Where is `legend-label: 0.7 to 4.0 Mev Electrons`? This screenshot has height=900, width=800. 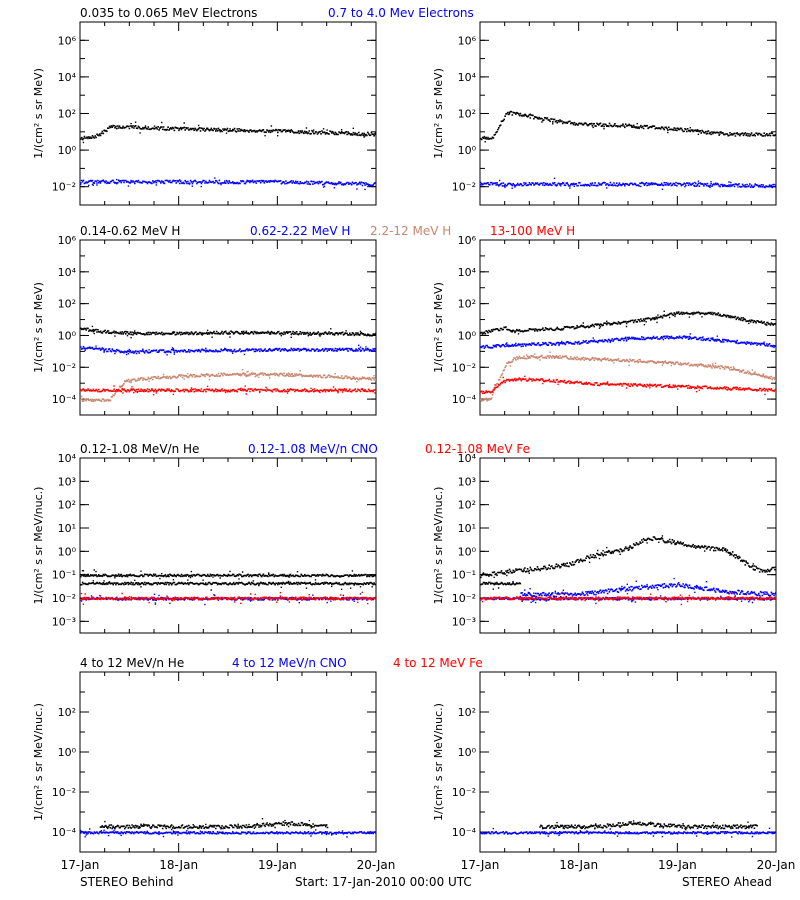 legend-label: 0.7 to 4.0 Mev Electrons is located at coordinates (401, 13).